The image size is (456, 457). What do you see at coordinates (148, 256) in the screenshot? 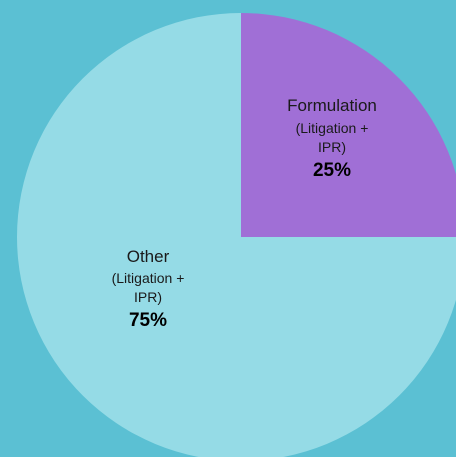
I see `slice-name-other: Other` at bounding box center [148, 256].